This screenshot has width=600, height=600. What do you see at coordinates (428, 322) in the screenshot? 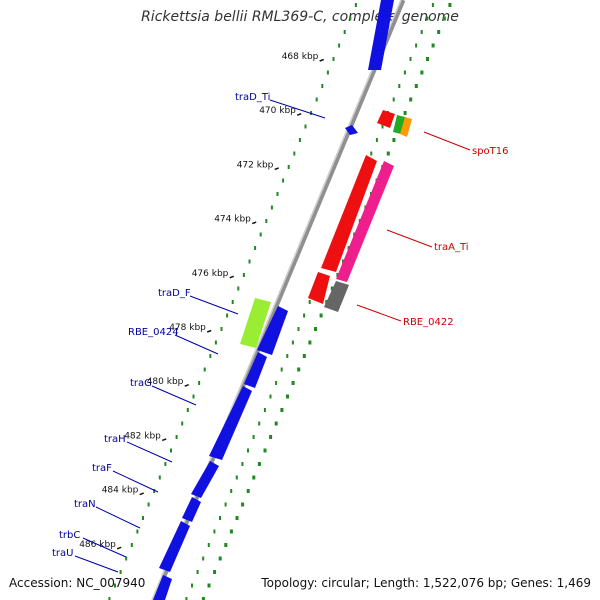
I see `label-rbe-0422: RBE_0422` at bounding box center [428, 322].